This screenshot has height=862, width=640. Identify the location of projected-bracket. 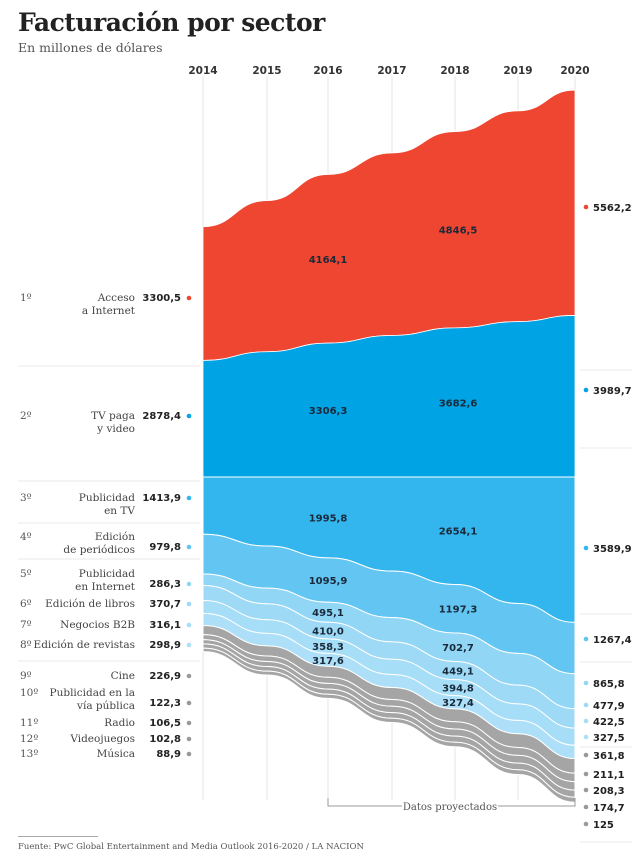
(451, 802).